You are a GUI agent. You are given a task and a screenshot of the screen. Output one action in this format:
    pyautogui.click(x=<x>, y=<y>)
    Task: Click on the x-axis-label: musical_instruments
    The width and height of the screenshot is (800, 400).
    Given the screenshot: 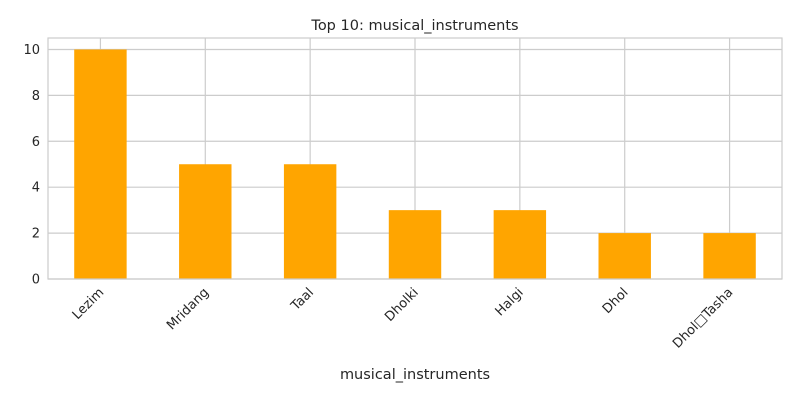 What is the action you would take?
    pyautogui.click(x=415, y=375)
    